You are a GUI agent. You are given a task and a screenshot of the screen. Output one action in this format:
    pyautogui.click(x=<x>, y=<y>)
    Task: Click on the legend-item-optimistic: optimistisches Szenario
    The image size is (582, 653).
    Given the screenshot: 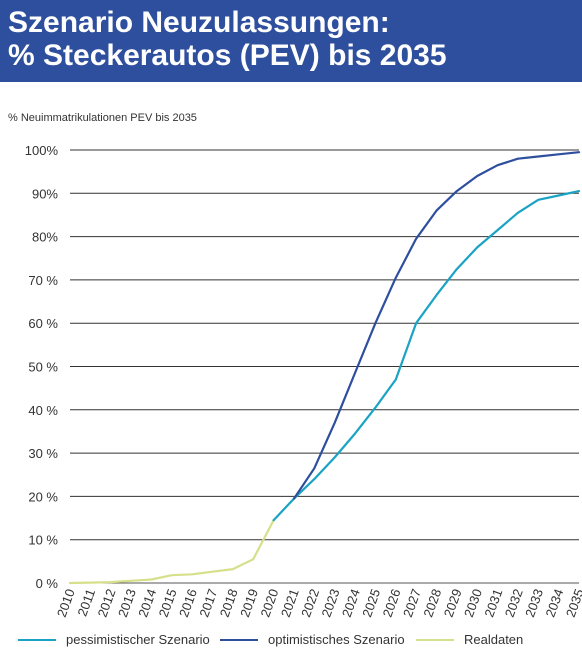 What is the action you would take?
    pyautogui.click(x=312, y=639)
    